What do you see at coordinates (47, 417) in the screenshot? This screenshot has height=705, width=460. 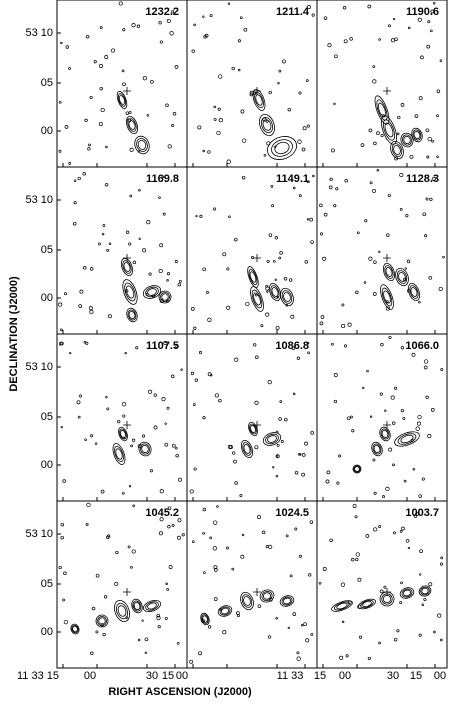 I see `y-tick-label: 05` at bounding box center [47, 417].